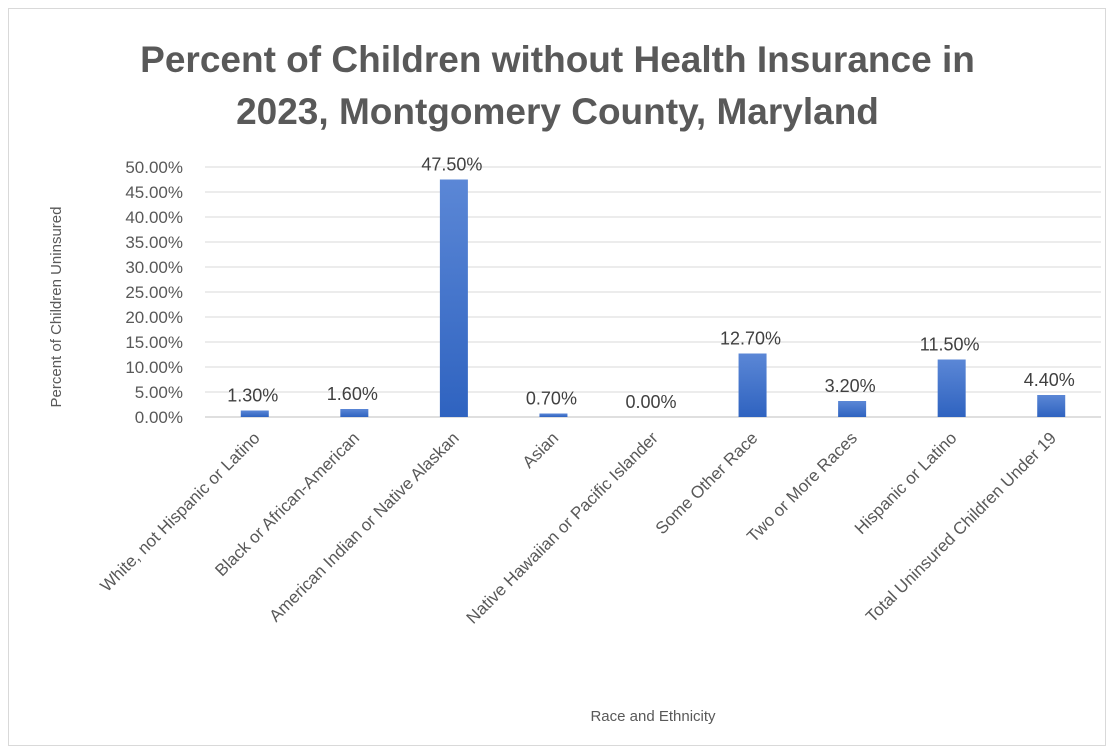 The height and width of the screenshot is (753, 1115). What do you see at coordinates (650, 402) in the screenshot?
I see `data-label: 0.00%` at bounding box center [650, 402].